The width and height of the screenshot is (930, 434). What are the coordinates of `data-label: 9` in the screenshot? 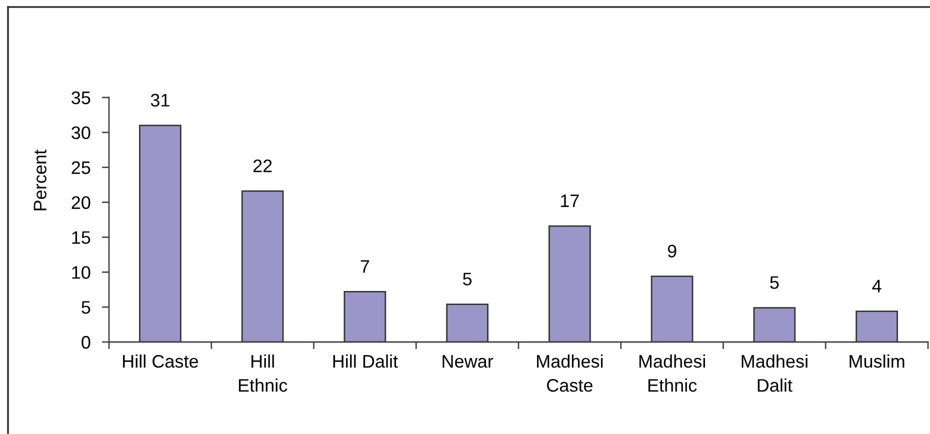 It's located at (672, 251).